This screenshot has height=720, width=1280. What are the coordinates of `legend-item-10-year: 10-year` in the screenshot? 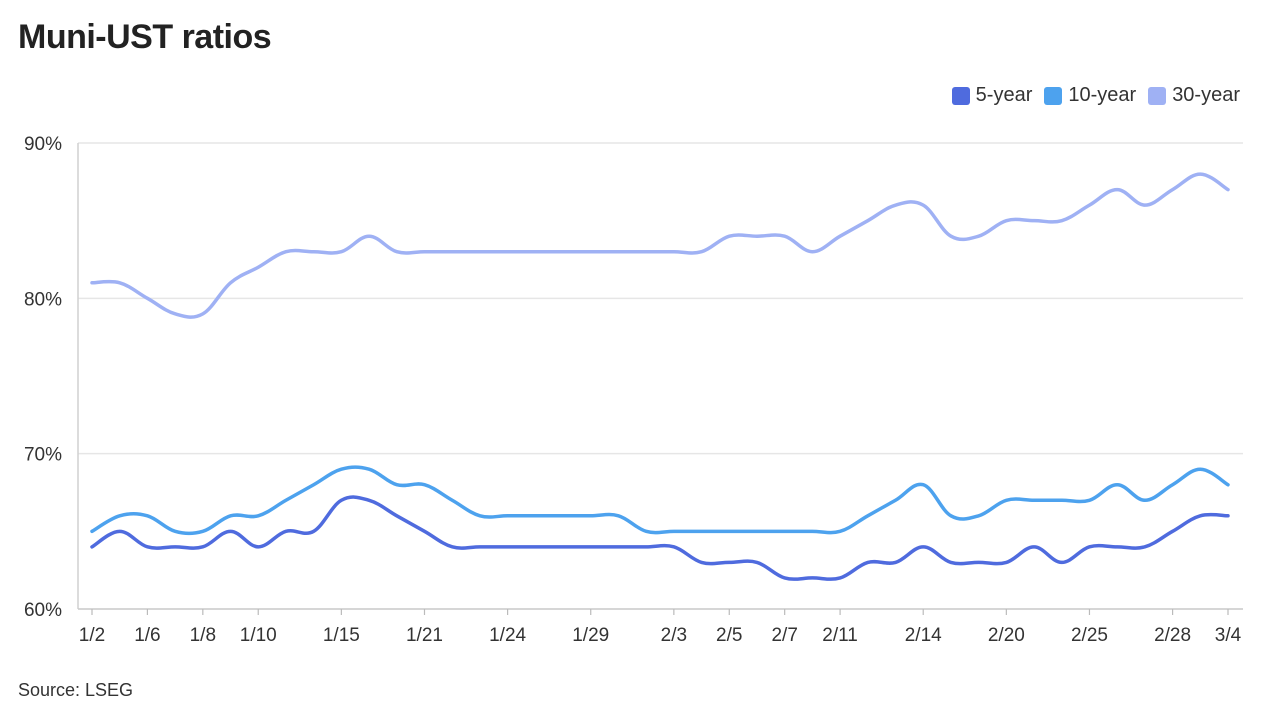 It's located at (1090, 95).